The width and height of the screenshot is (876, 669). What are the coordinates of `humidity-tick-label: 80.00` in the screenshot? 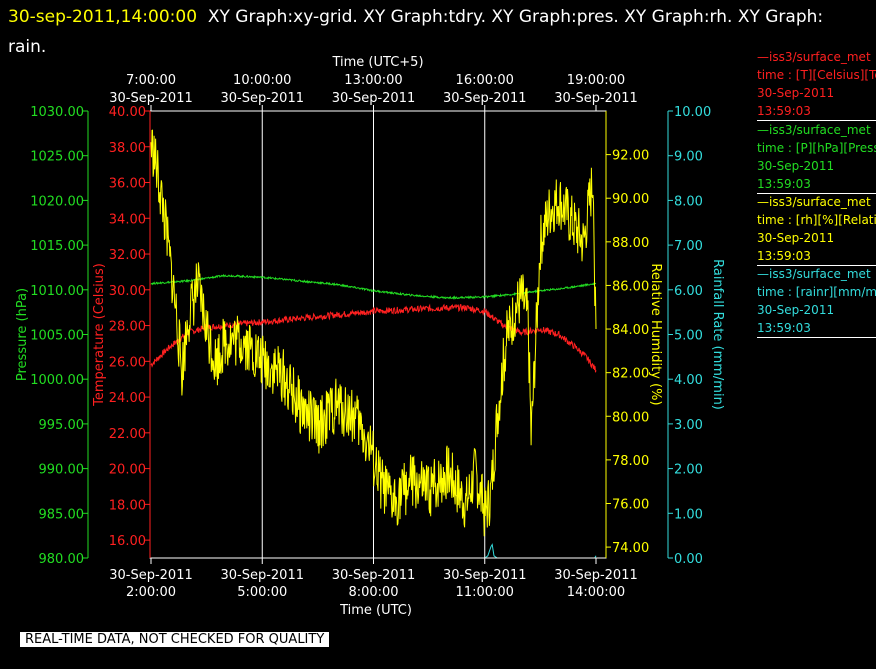 It's located at (630, 417).